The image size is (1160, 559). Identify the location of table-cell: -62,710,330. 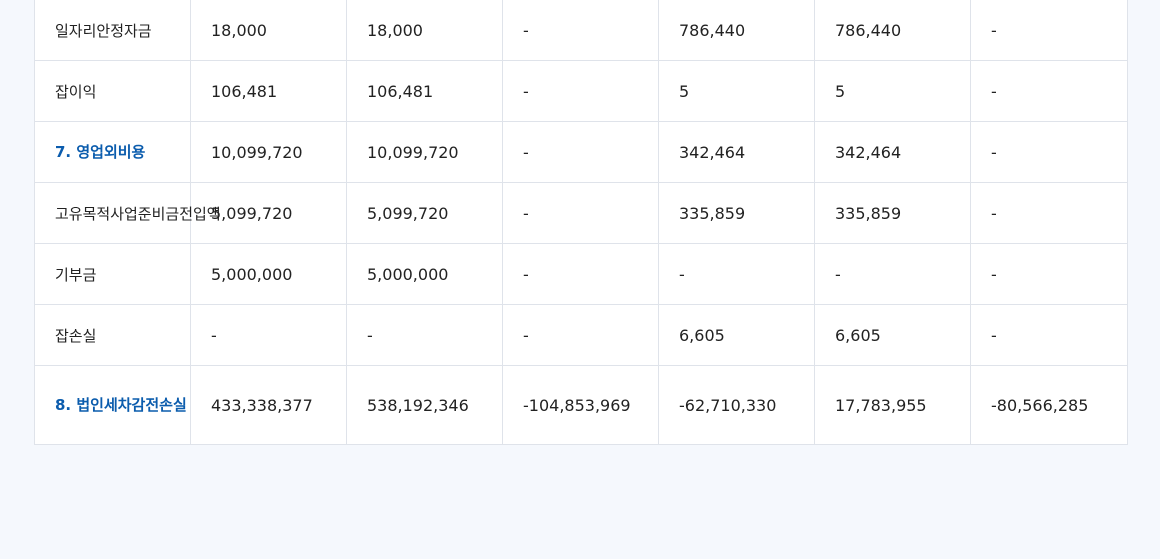
(736, 405).